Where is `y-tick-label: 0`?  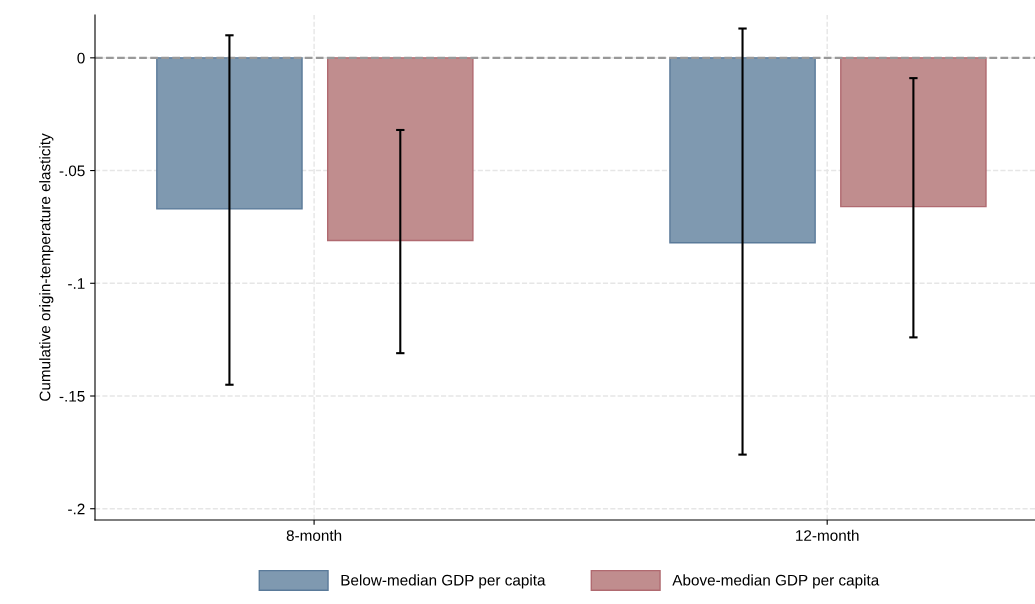 y-tick-label: 0 is located at coordinates (81, 58).